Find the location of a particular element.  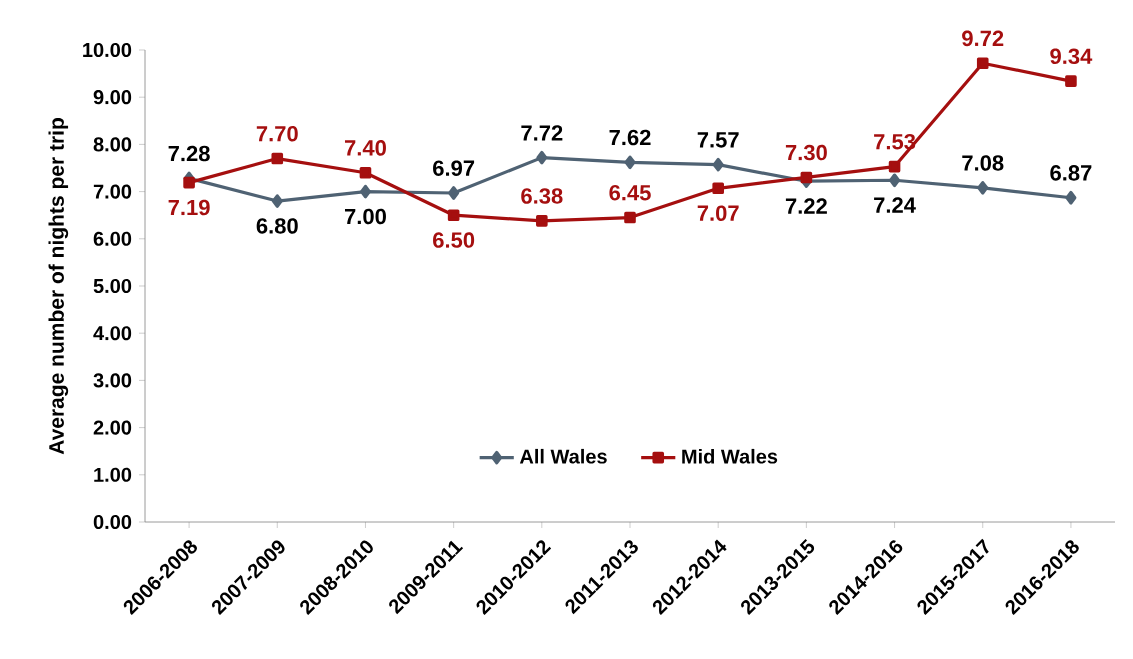

data-label: 6.45 is located at coordinates (630, 192).